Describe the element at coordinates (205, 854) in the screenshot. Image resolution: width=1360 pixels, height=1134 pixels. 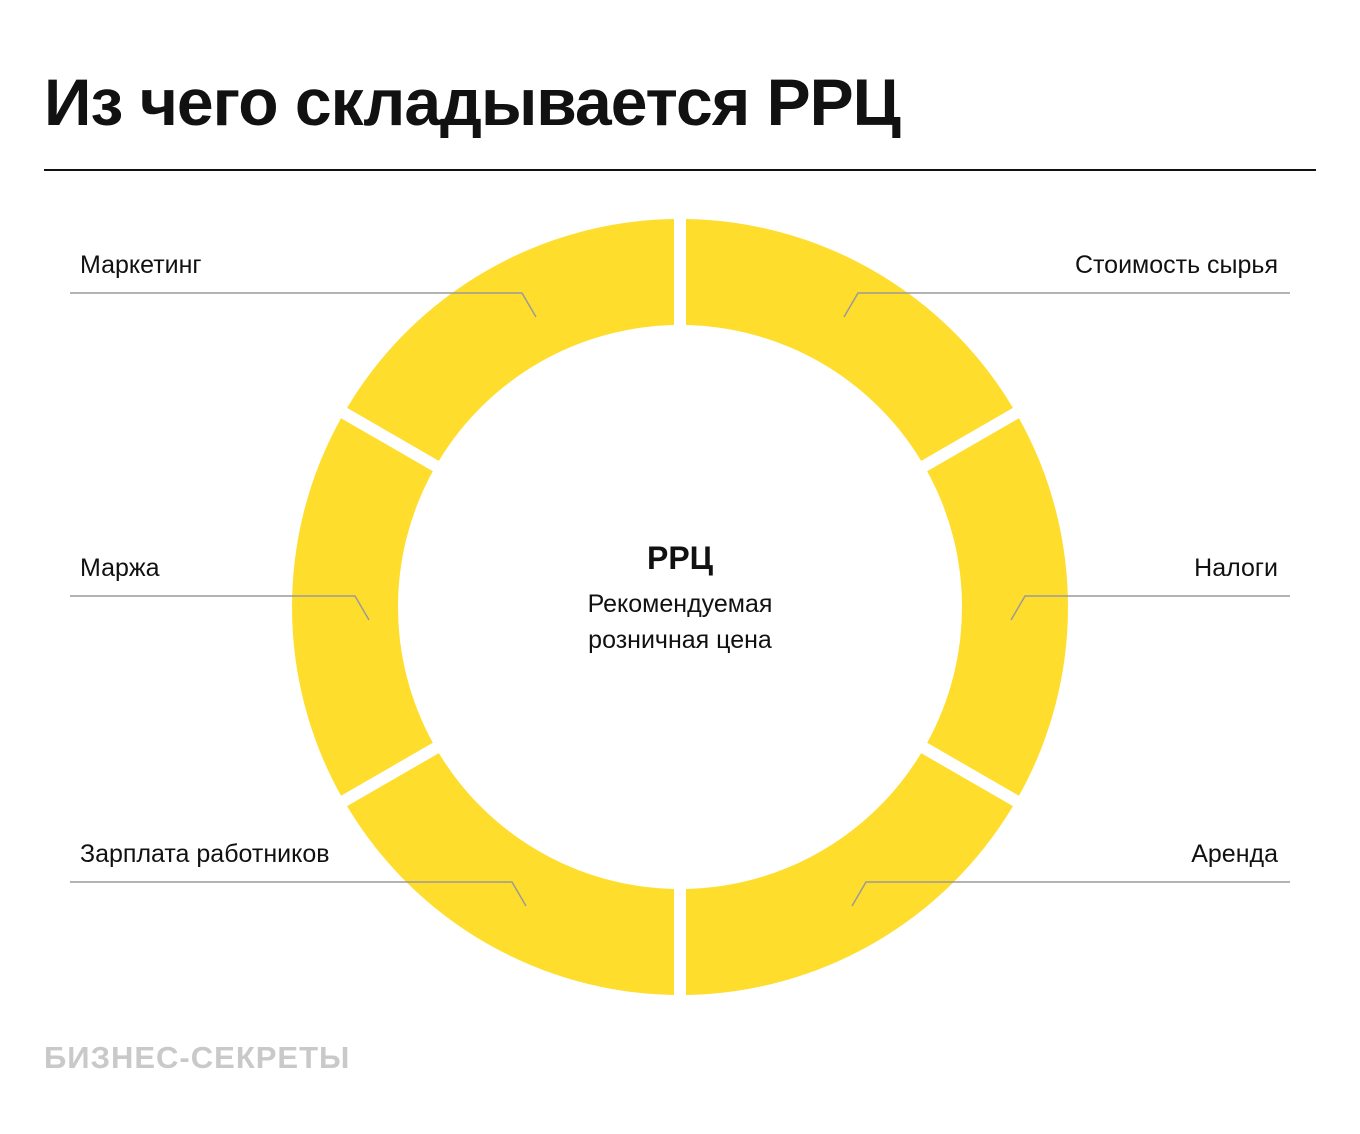
I see `label-salary: Зарплата работников` at that location.